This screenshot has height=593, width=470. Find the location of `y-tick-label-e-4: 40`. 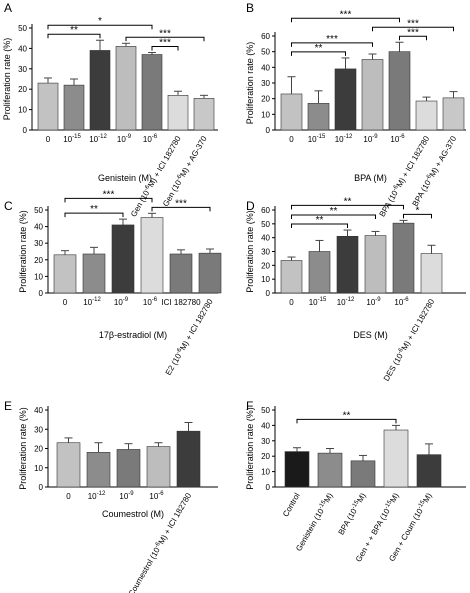

y-tick-label-e-4: 40 is located at coordinates (38, 410).